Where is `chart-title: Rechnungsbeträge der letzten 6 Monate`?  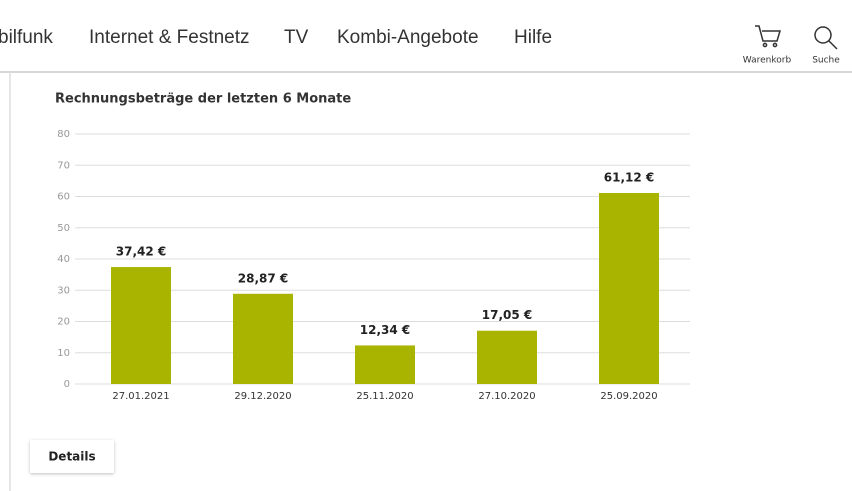
chart-title: Rechnungsbeträge der letzten 6 Monate is located at coordinates (203, 99).